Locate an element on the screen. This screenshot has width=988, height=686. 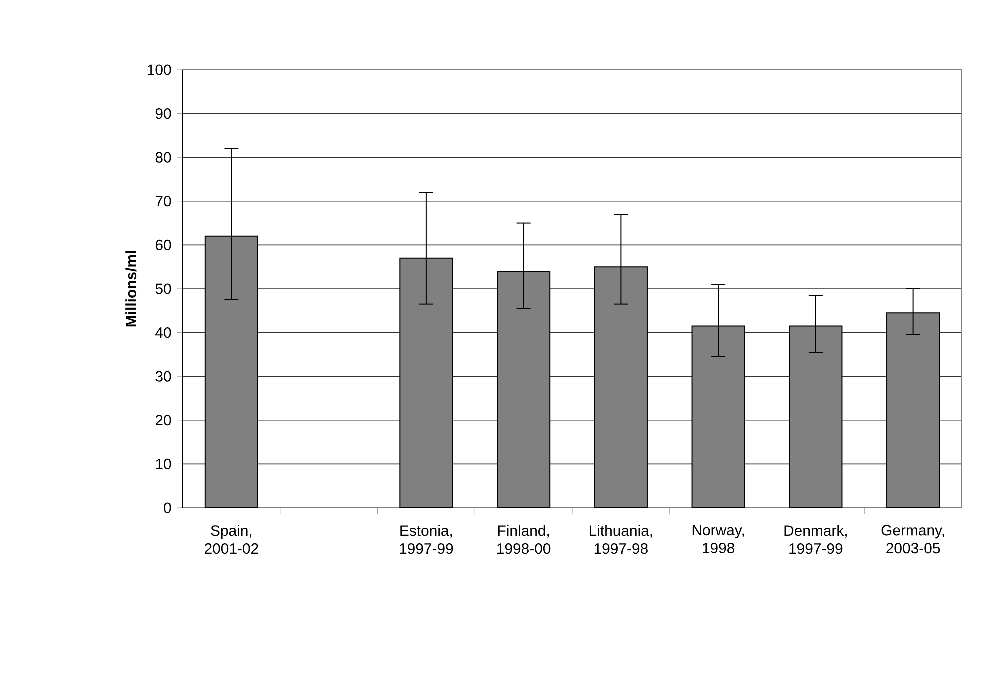
x-tick-label: Finland, 1998-00 is located at coordinates (524, 539).